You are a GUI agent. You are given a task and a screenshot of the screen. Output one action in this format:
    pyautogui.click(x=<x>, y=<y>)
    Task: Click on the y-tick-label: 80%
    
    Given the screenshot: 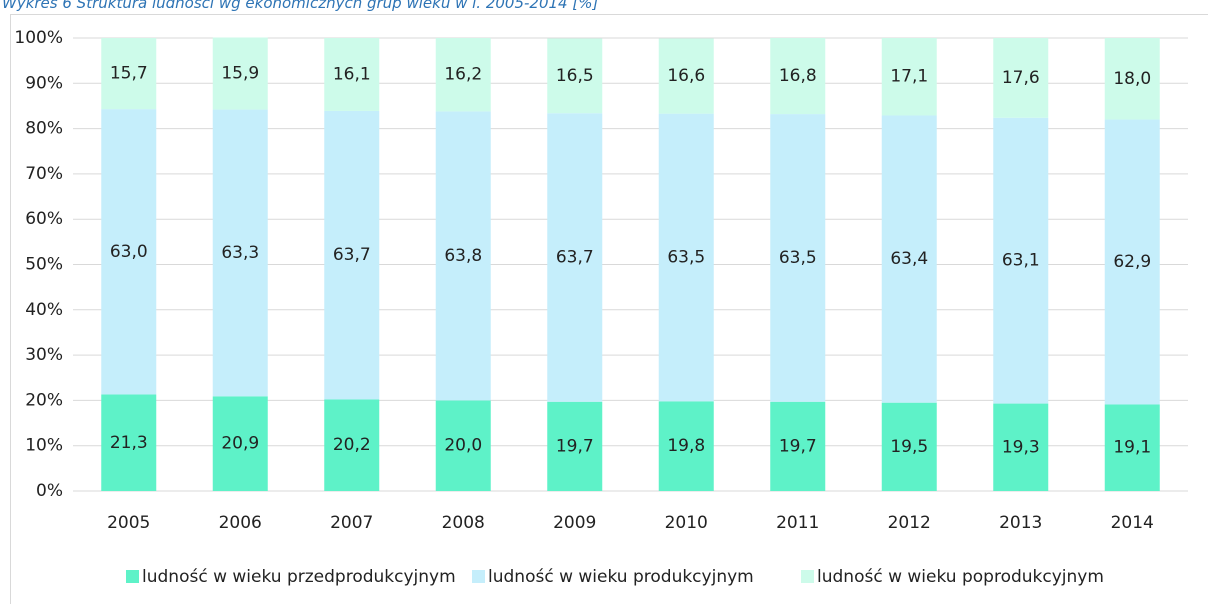 What is the action you would take?
    pyautogui.click(x=44, y=129)
    